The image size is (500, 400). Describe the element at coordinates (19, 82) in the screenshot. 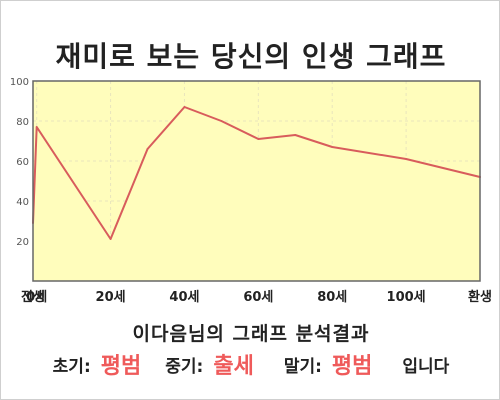

I see `y-tick-label: 100` at that location.